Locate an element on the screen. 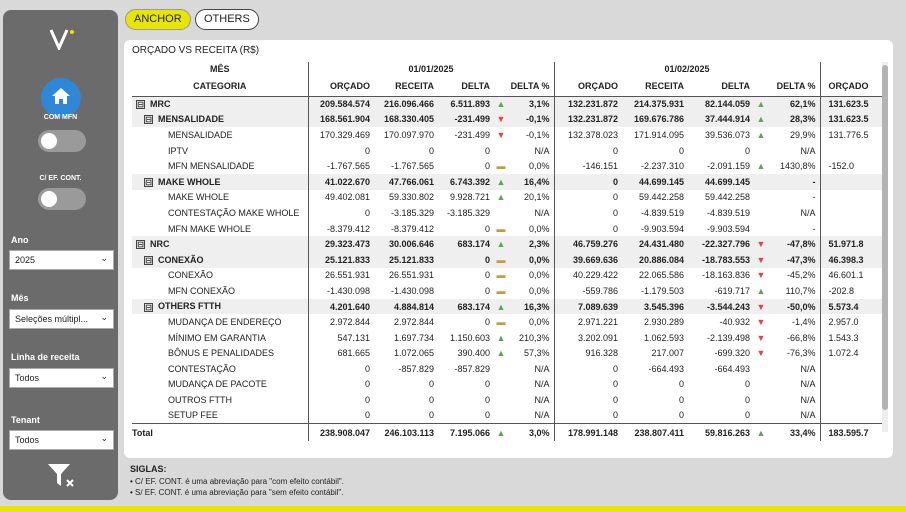  filter-tenant-label: Tenant is located at coordinates (25, 420).